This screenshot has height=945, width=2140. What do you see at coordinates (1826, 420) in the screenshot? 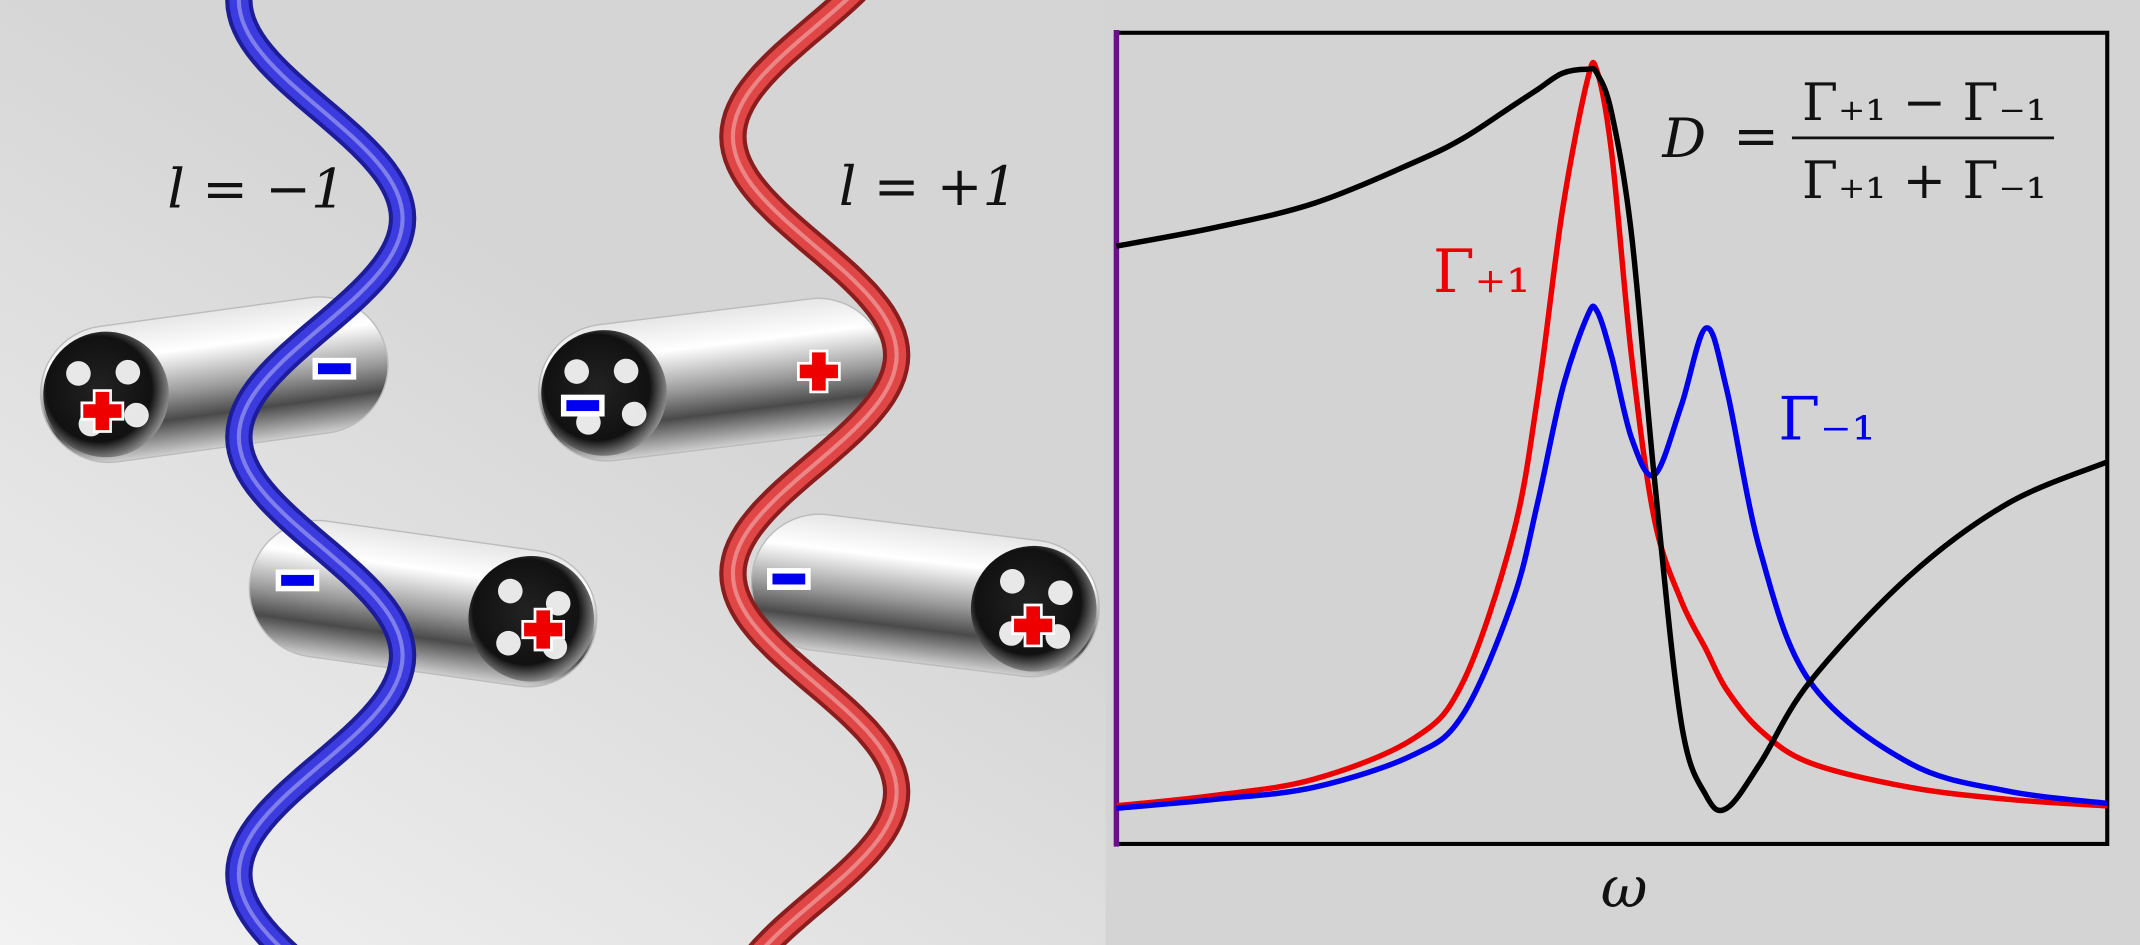
I see `series-label: Γ₋₁` at bounding box center [1826, 420].